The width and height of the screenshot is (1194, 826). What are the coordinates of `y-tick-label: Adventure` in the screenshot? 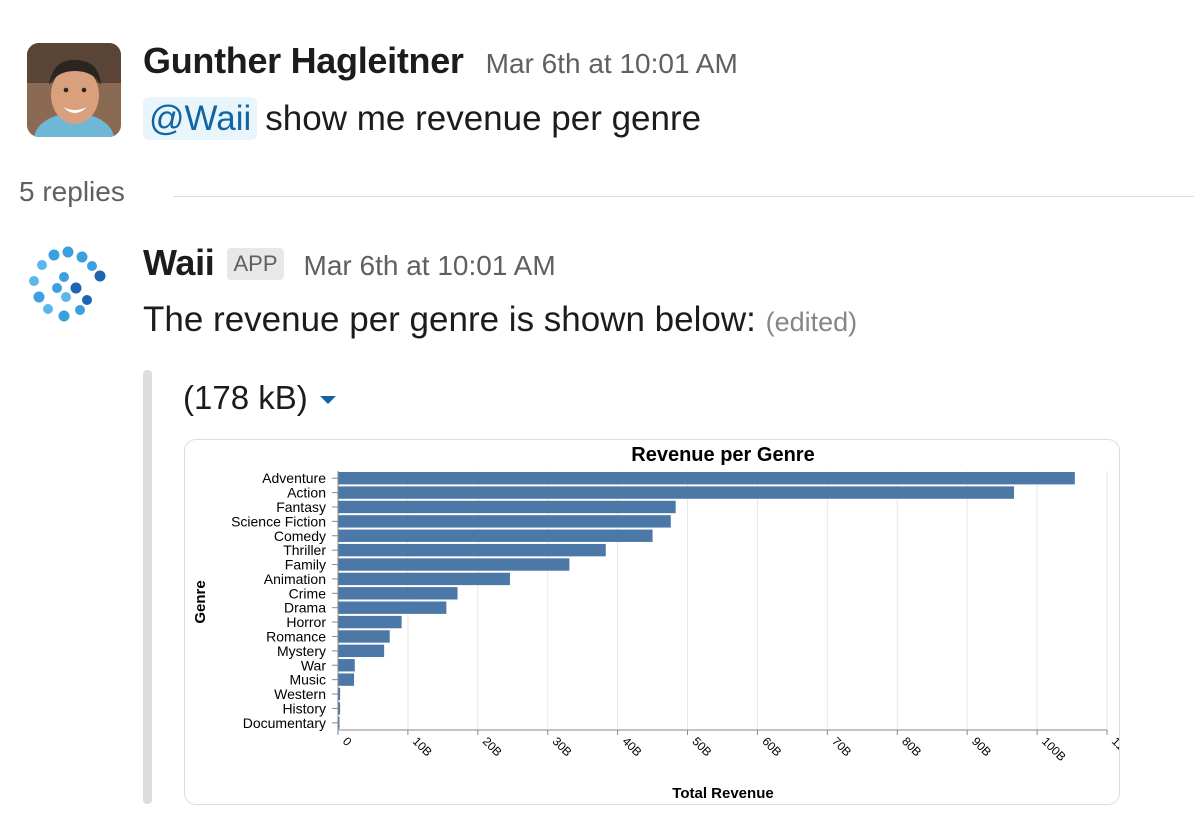 It's located at (294, 478).